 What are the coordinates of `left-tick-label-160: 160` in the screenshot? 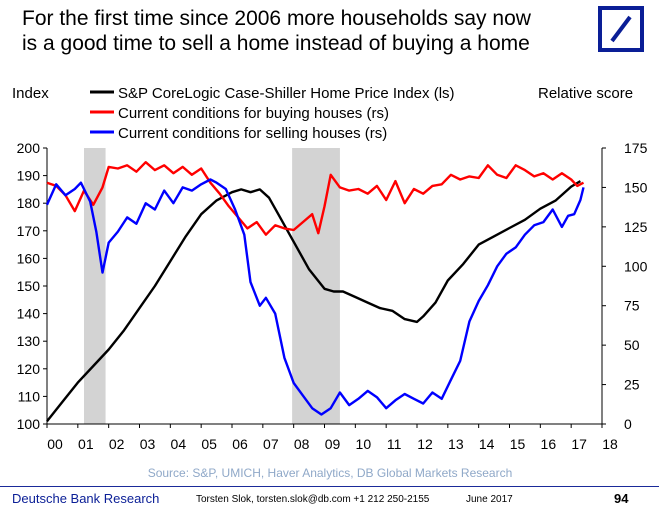 It's located at (29, 258).